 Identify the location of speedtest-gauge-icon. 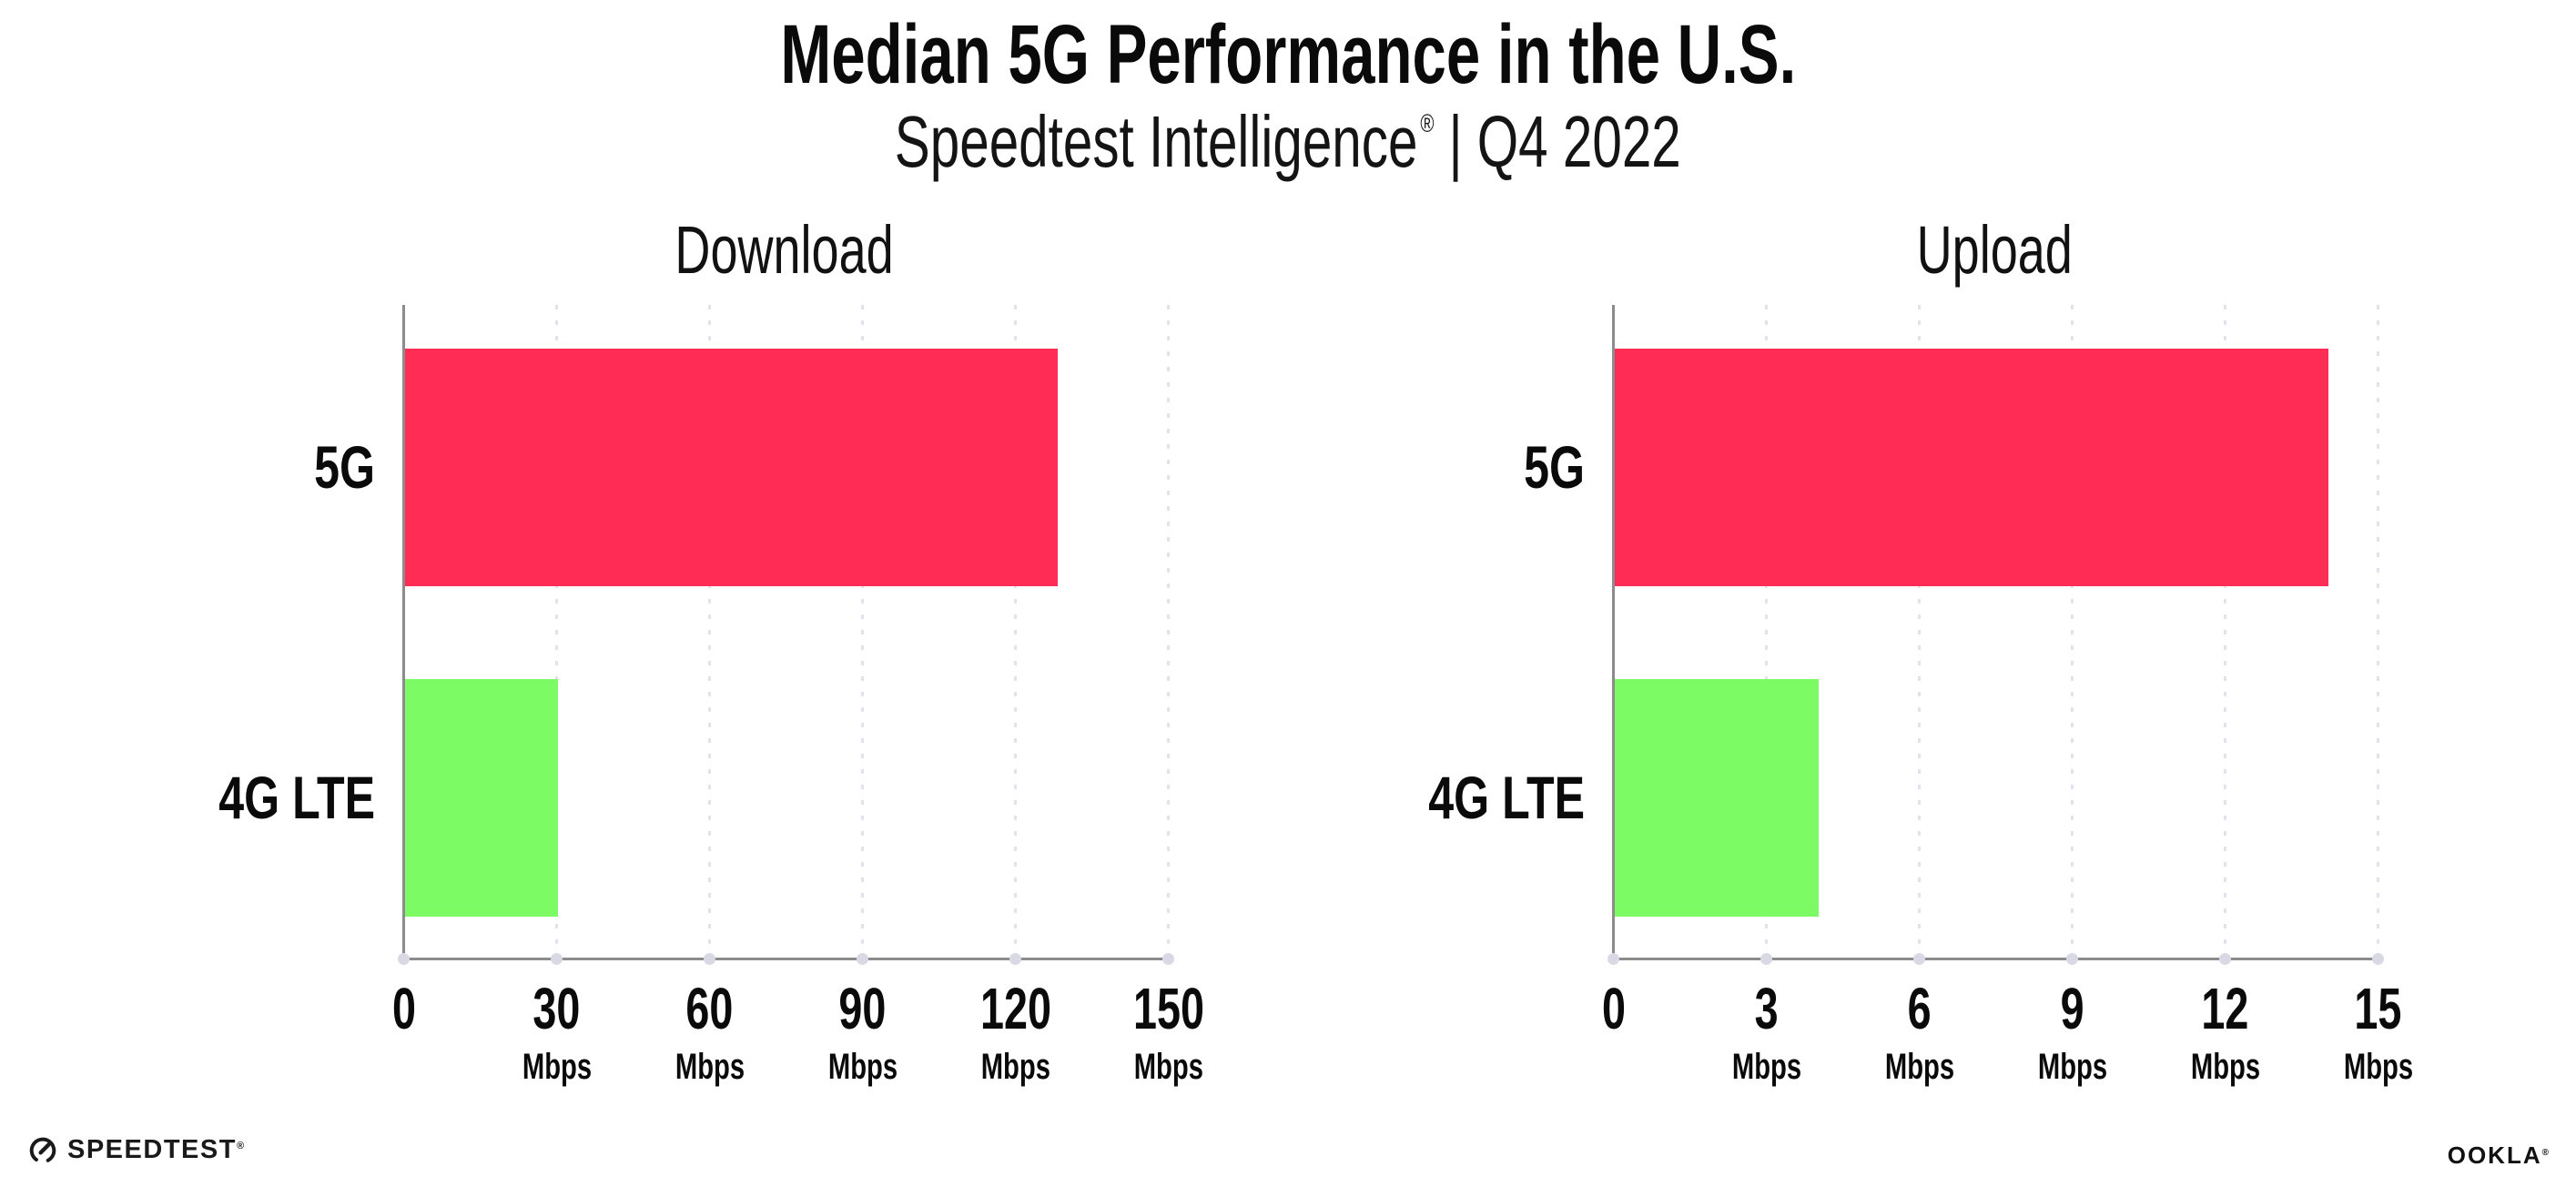
(42, 1150).